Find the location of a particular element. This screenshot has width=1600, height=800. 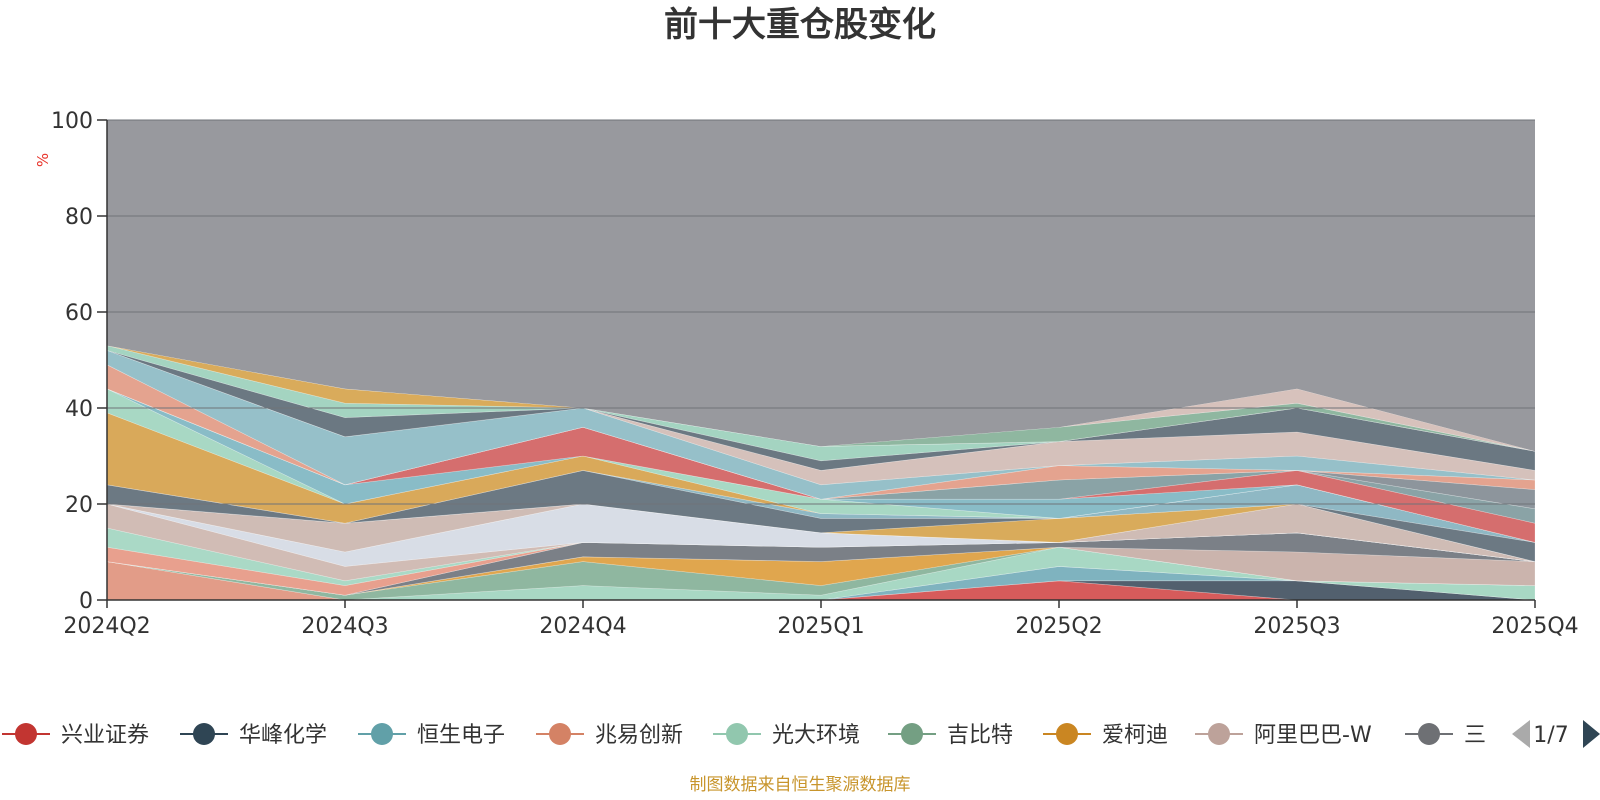

y-tick-label: 80 is located at coordinates (79, 217).